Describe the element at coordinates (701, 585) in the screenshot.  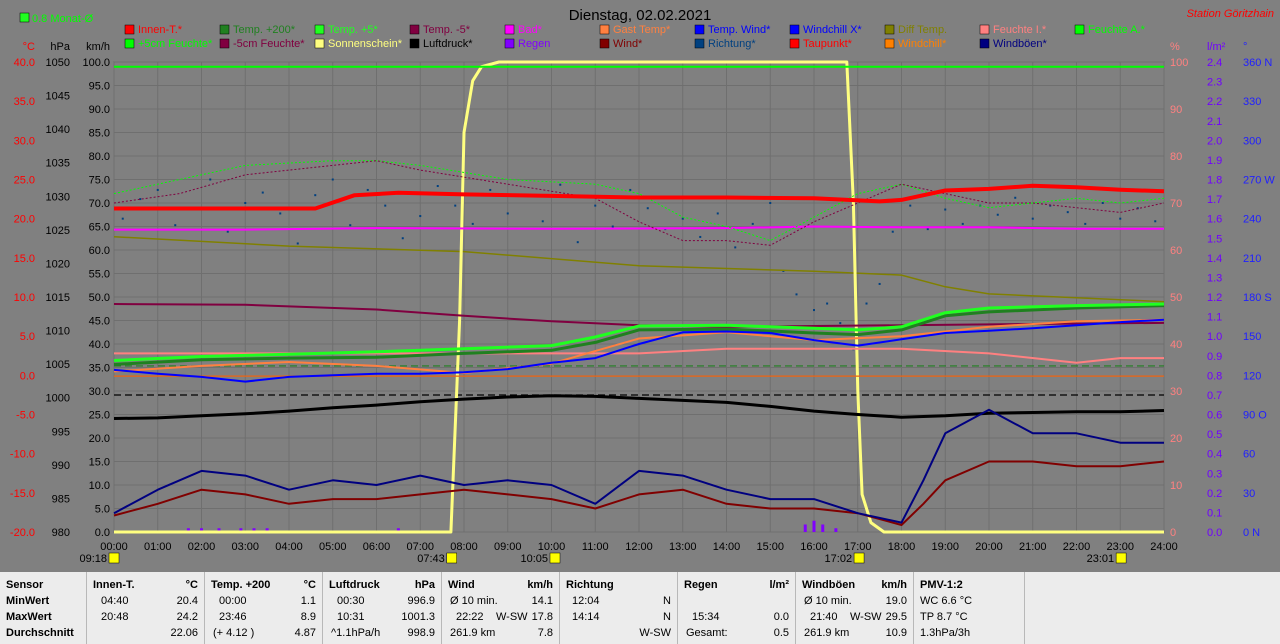
I see `stats-header-regen: Regen` at that location.